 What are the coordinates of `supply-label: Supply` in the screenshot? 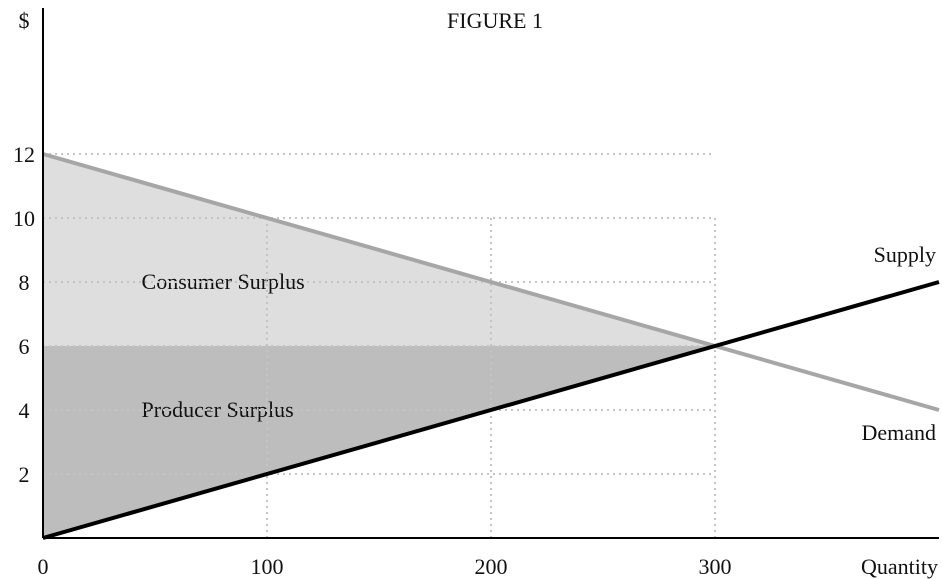 It's located at (905, 254).